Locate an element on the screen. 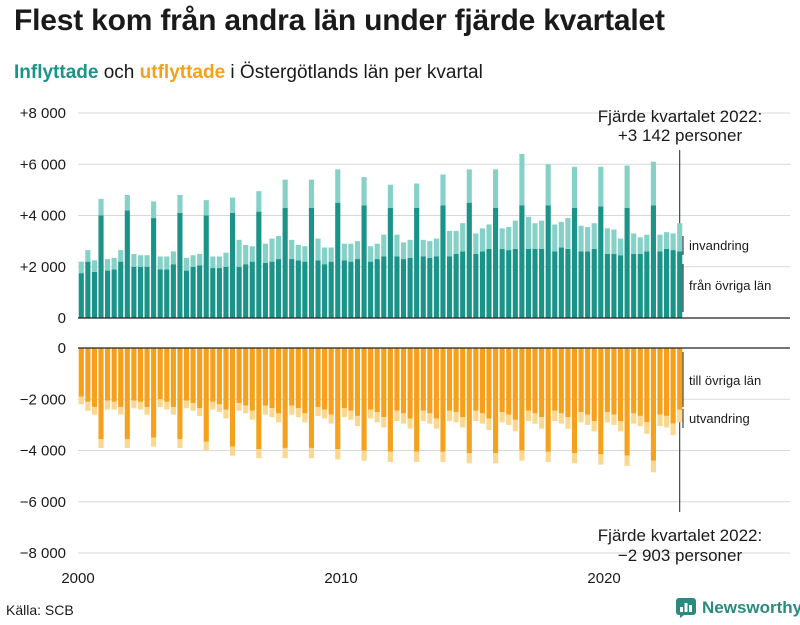 The height and width of the screenshot is (625, 800). subtitle-rest: i Östergötlands län per kvartal is located at coordinates (354, 72).